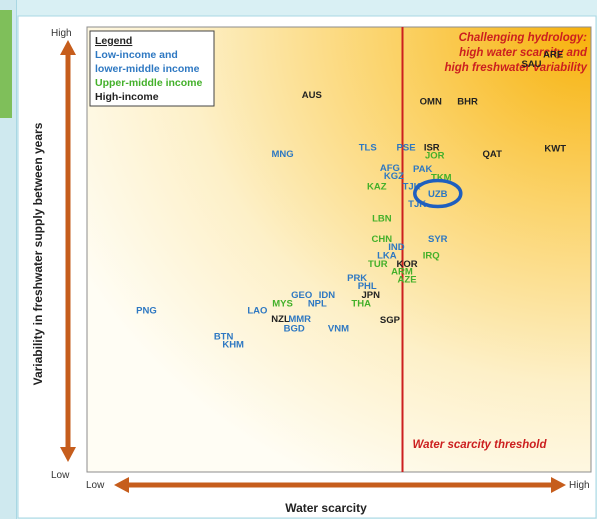 This screenshot has height=519, width=597. Describe the element at coordinates (127, 97) in the screenshot. I see `legend-high: High-income` at that location.